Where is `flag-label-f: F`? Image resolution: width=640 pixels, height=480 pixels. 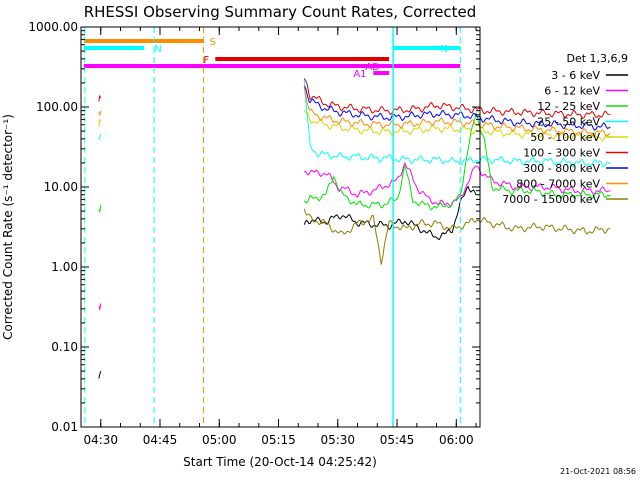 flag-label-f: F is located at coordinates (206, 60).